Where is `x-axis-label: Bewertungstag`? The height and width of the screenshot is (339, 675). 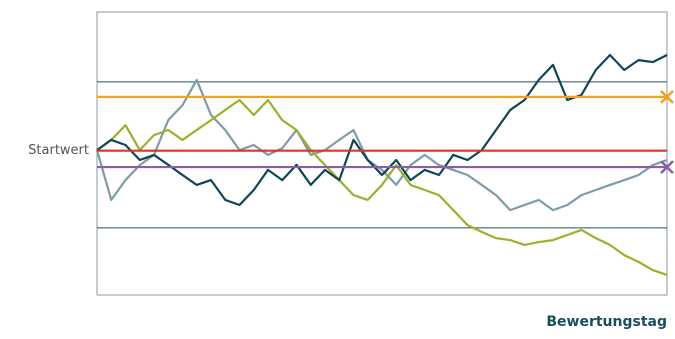
x-axis-label: Bewertungstag is located at coordinates (606, 322).